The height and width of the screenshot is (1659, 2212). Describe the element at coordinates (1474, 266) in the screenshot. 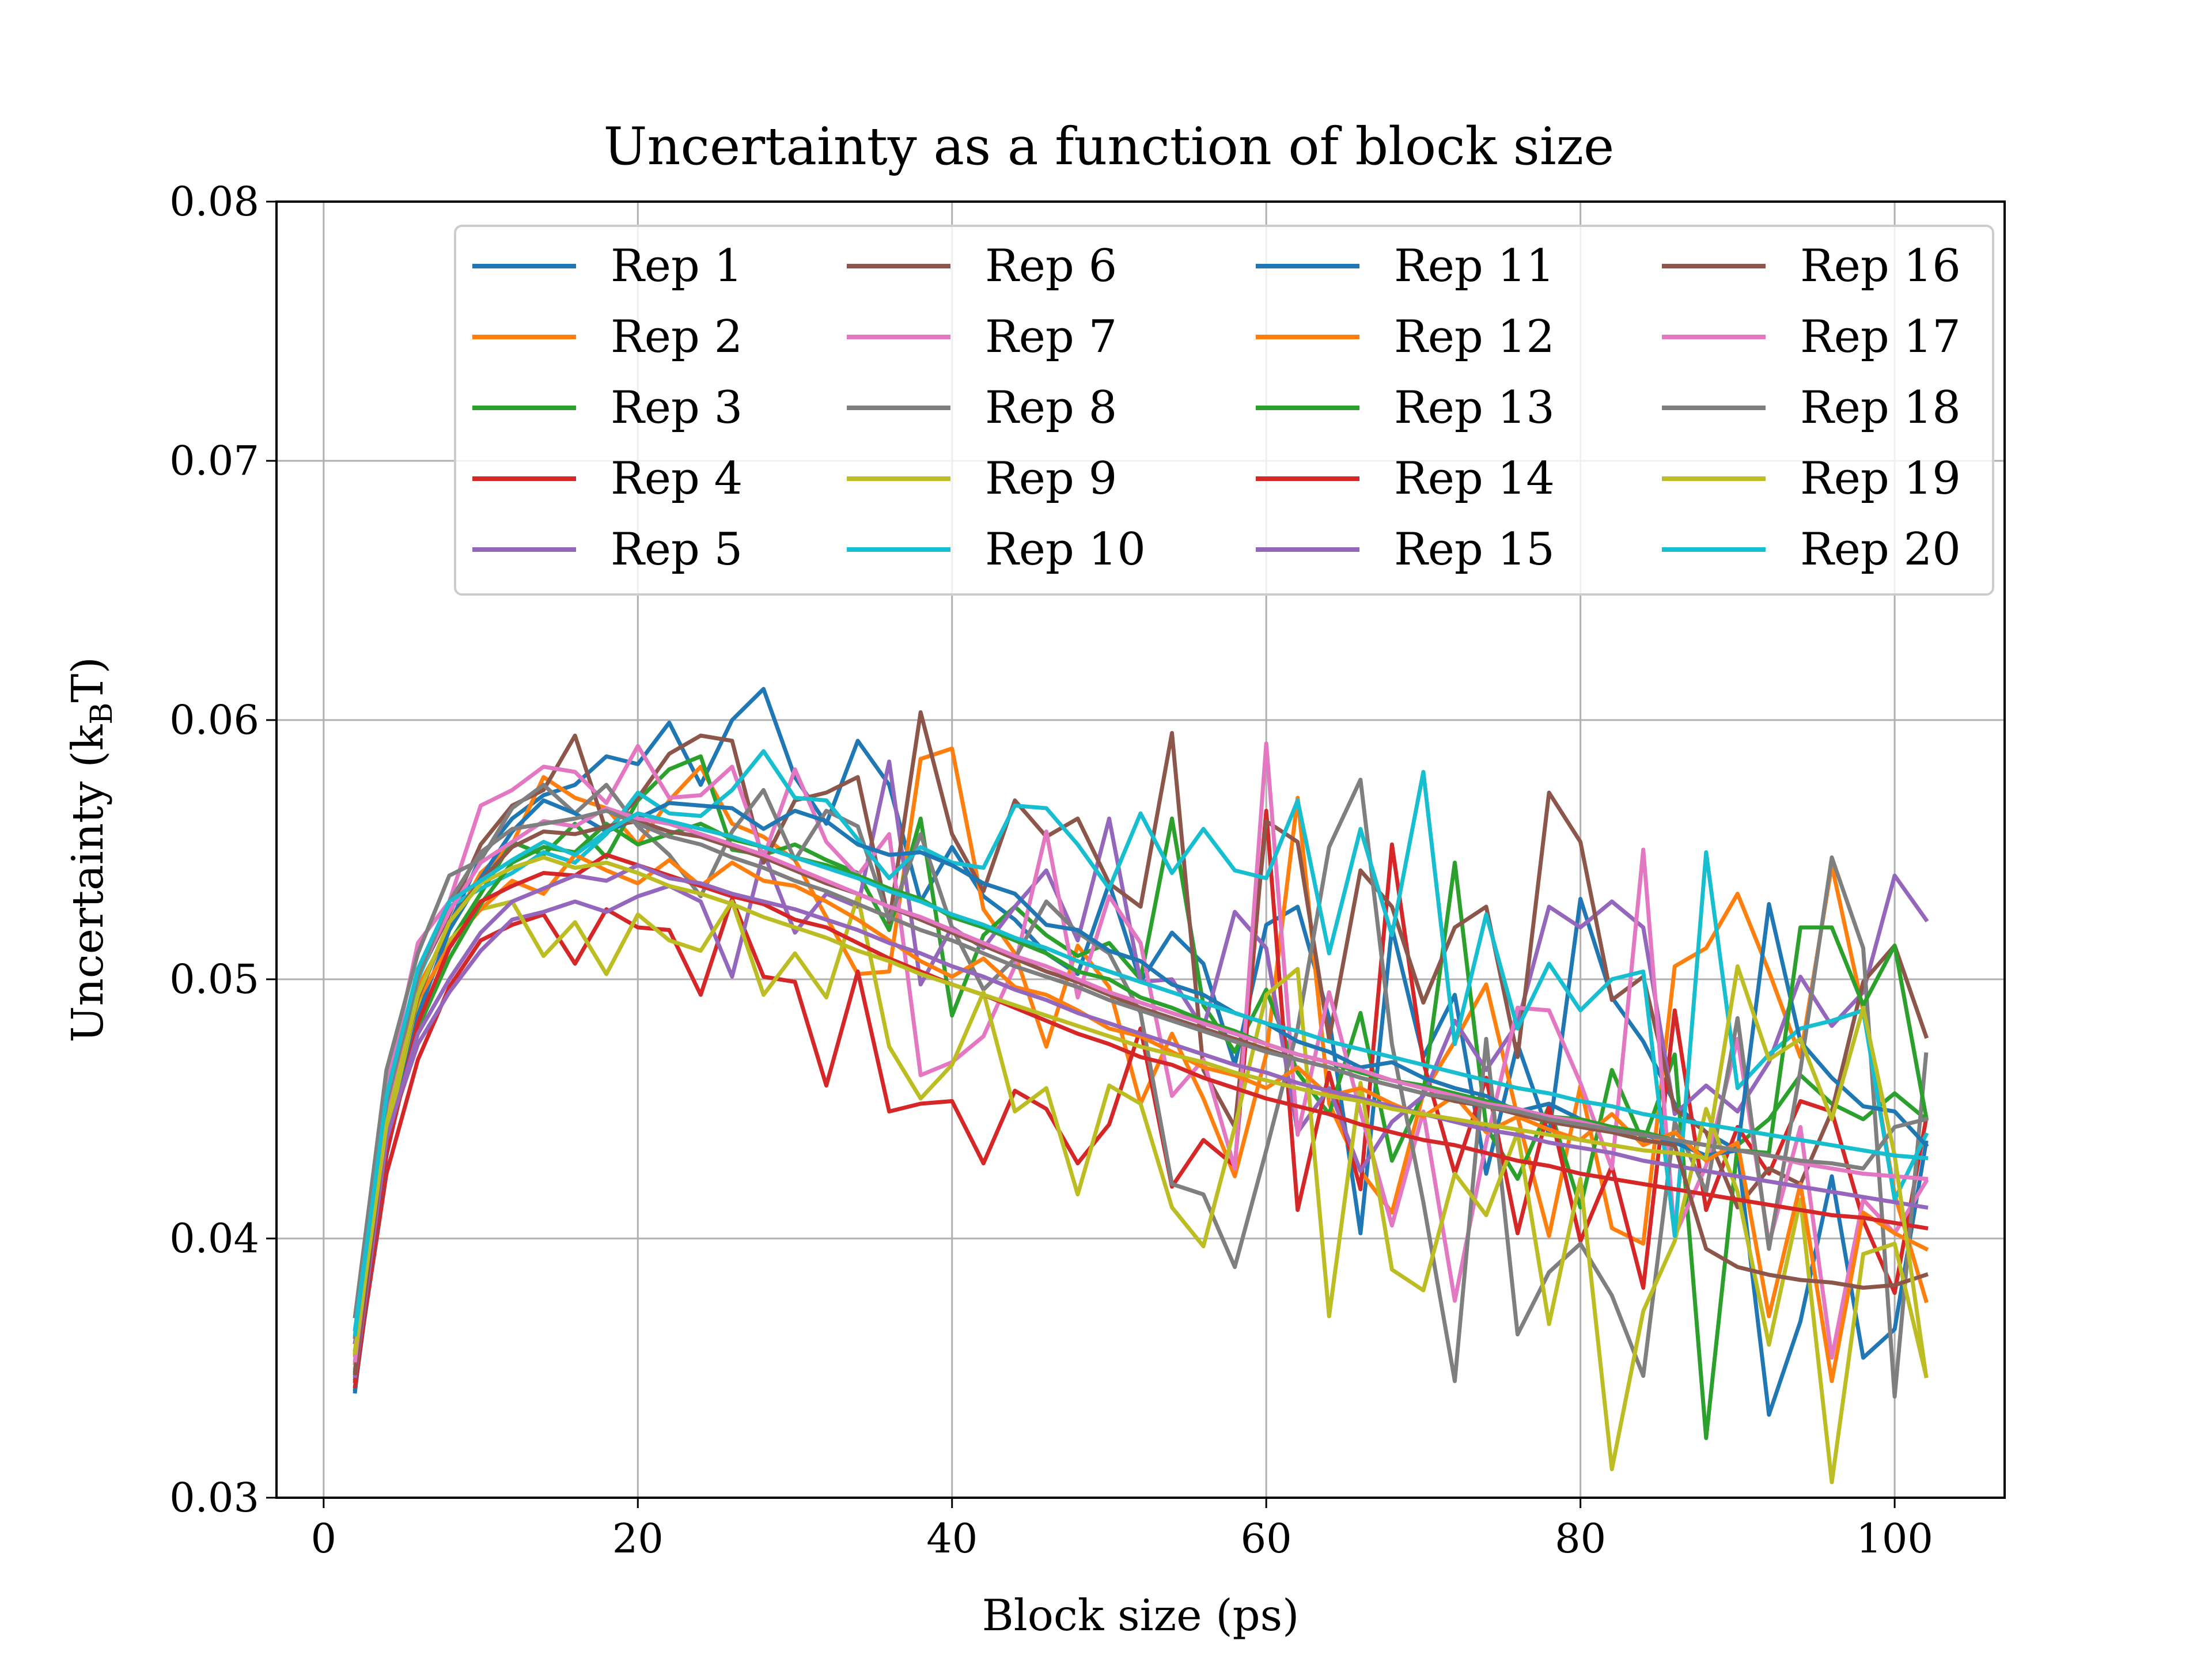

I see `legend-label: Rep 11` at that location.